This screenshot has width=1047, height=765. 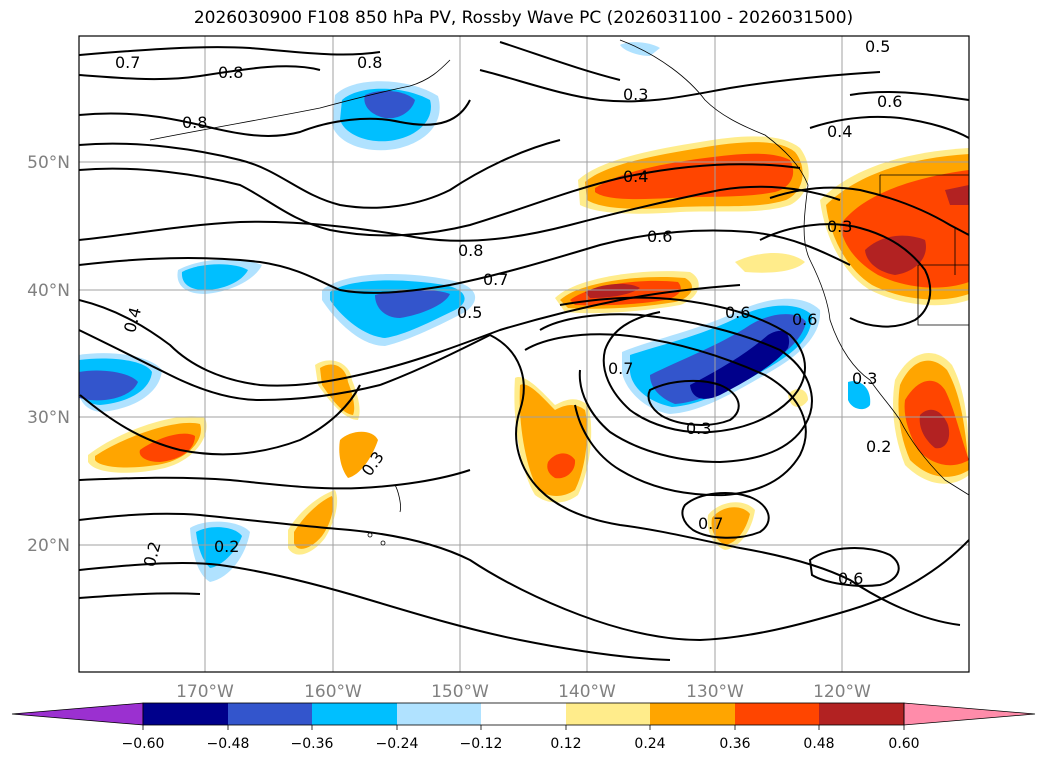 What do you see at coordinates (460, 692) in the screenshot?
I see `lon-label-150w: 150°W` at bounding box center [460, 692].